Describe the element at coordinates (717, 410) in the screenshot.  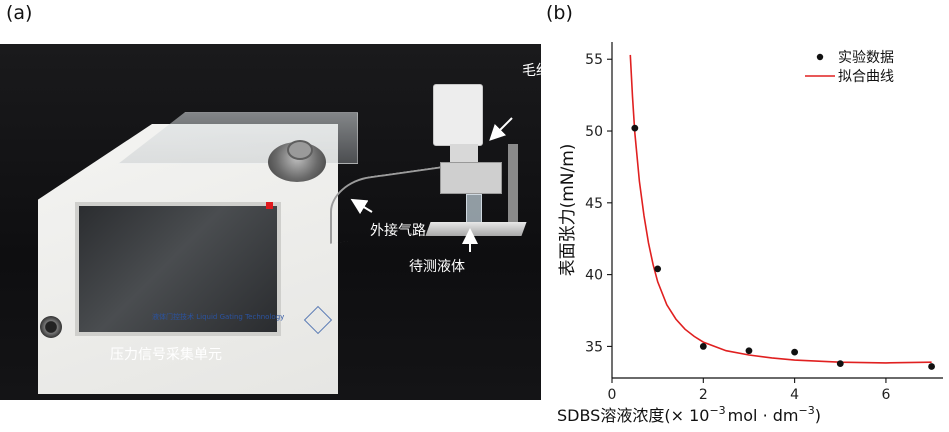
I see `x-axis-label-exp: −3` at that location.